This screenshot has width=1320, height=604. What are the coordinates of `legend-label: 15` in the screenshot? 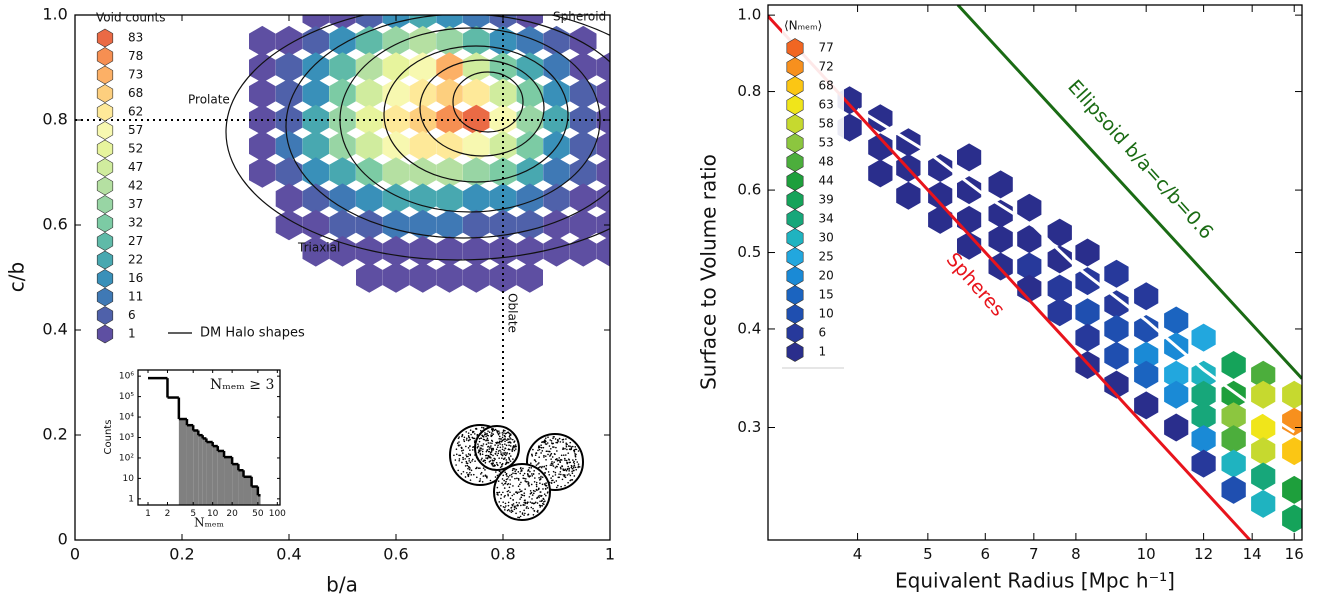 It's located at (826, 295).